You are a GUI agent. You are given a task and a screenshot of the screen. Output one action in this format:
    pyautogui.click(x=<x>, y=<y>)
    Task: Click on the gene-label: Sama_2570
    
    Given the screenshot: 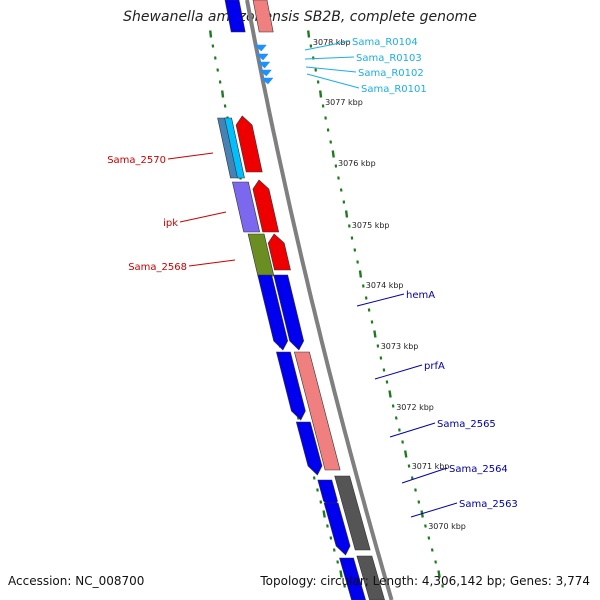 What is the action you would take?
    pyautogui.click(x=136, y=160)
    